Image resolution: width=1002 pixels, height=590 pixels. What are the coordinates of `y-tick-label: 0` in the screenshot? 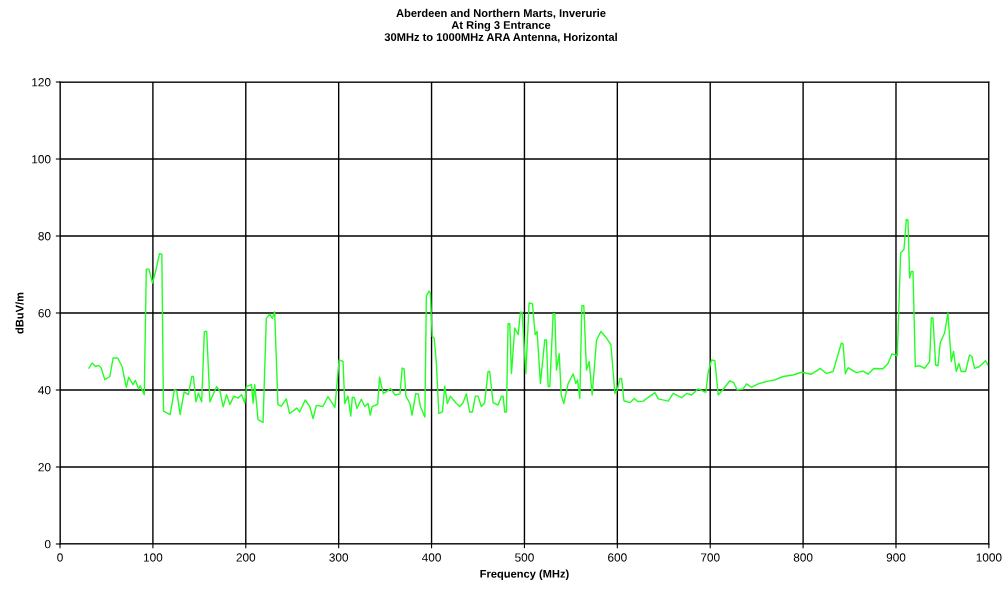 It's located at (47, 544).